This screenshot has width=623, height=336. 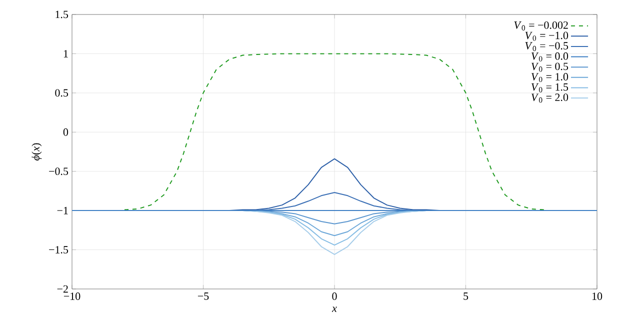 I want to click on legend-label: V$_{0}$ = 1.5, so click(x=549, y=87).